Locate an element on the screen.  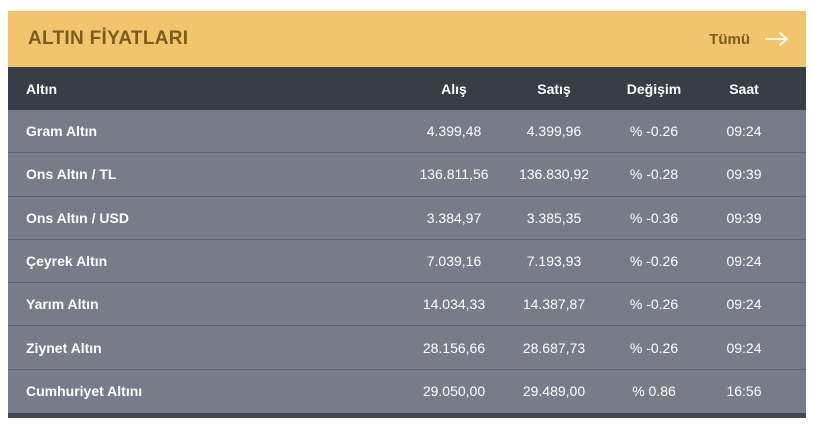
cell-gold-name: Ons Altın / TL is located at coordinates (71, 174).